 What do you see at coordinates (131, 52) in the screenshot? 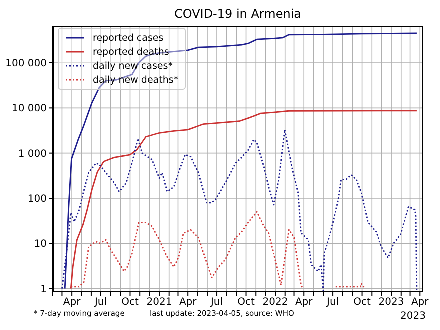
I see `legend-label: reported deaths` at bounding box center [131, 52].